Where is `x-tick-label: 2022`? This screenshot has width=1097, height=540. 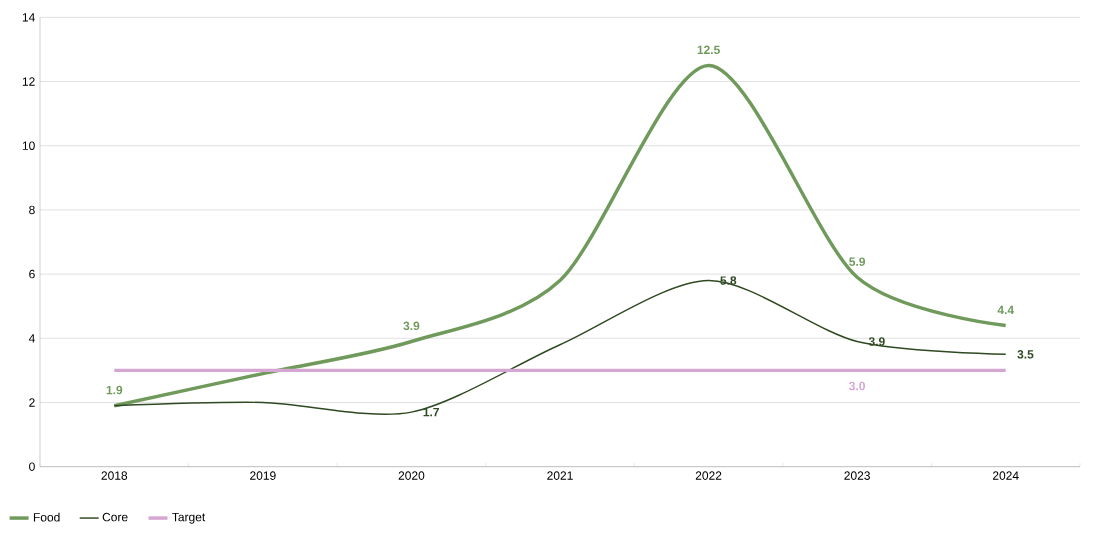
x-tick-label: 2022 is located at coordinates (708, 475).